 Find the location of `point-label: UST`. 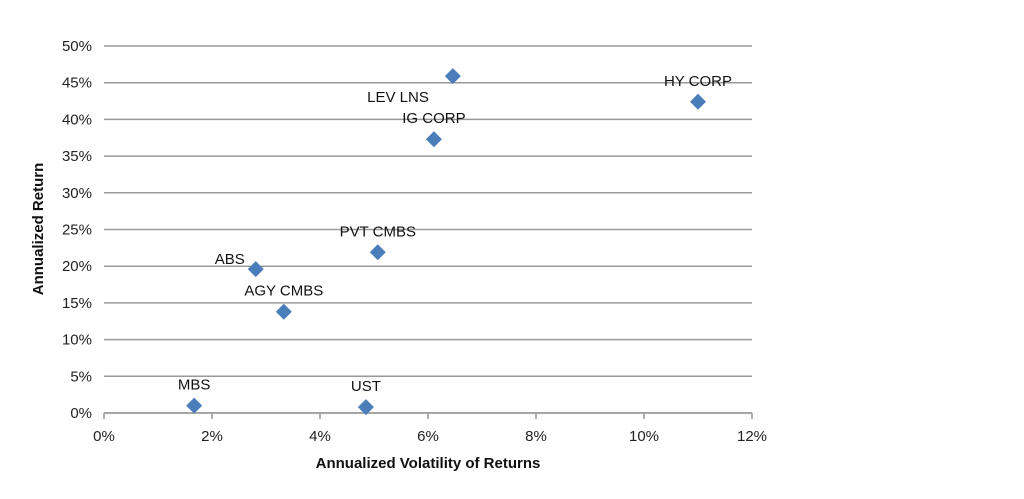

point-label: UST is located at coordinates (366, 386).